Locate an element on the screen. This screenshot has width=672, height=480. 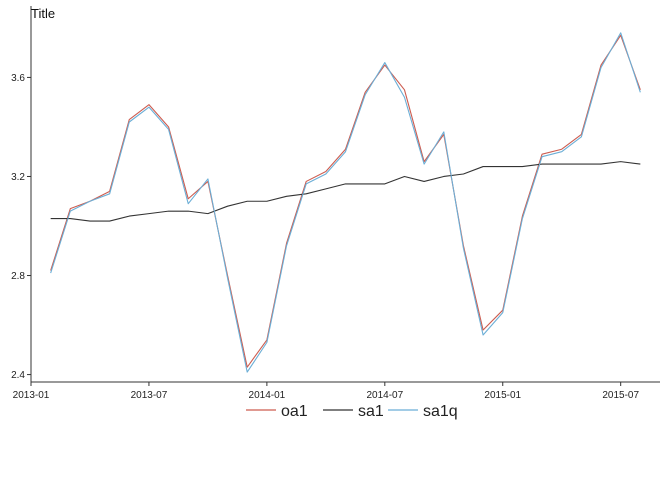
y-tick-label: 2.4 is located at coordinates (18, 375).